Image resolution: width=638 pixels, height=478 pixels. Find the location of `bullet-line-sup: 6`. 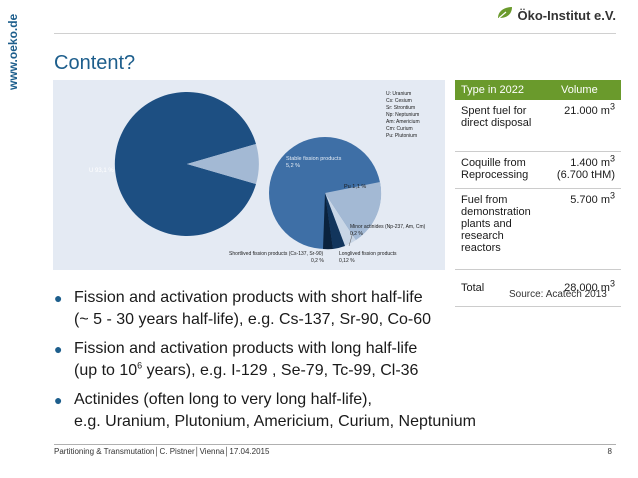

bullet-line-sup: 6 is located at coordinates (140, 365).